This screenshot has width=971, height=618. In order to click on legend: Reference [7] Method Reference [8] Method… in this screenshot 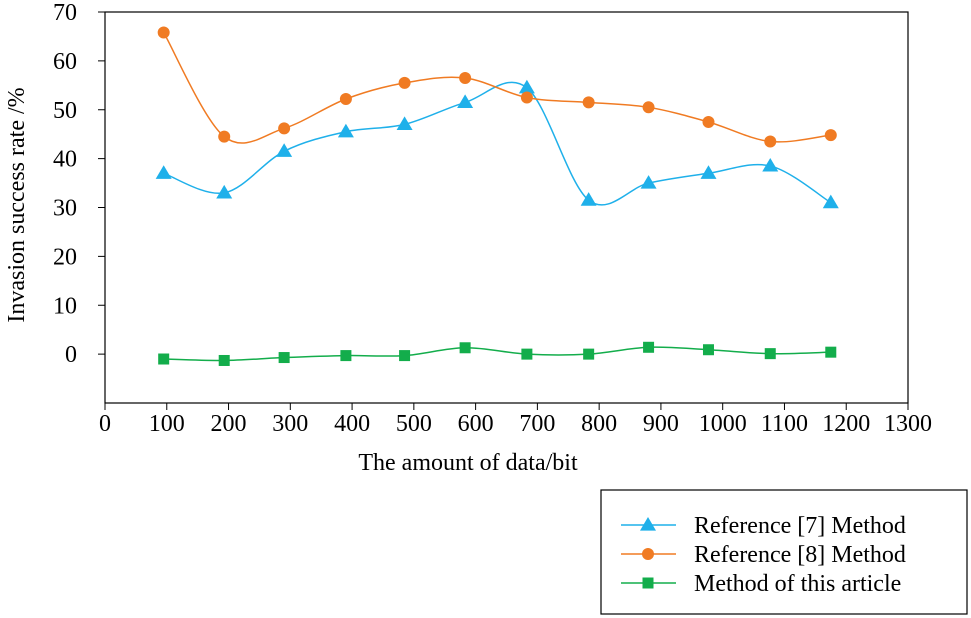, I will do `click(784, 552)`.